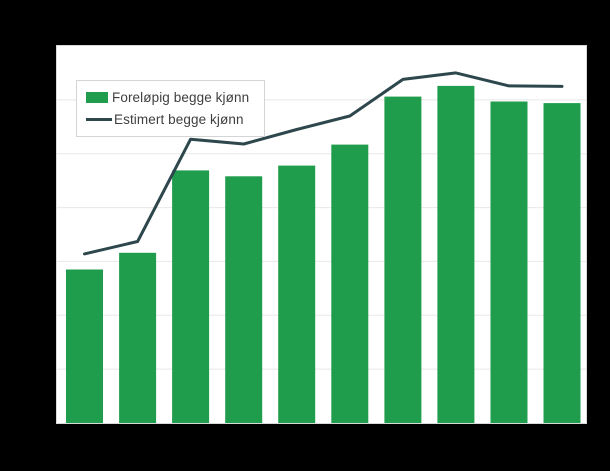  I want to click on legend-item-preliminary: Foreløpig begge kjønn, so click(170, 97).